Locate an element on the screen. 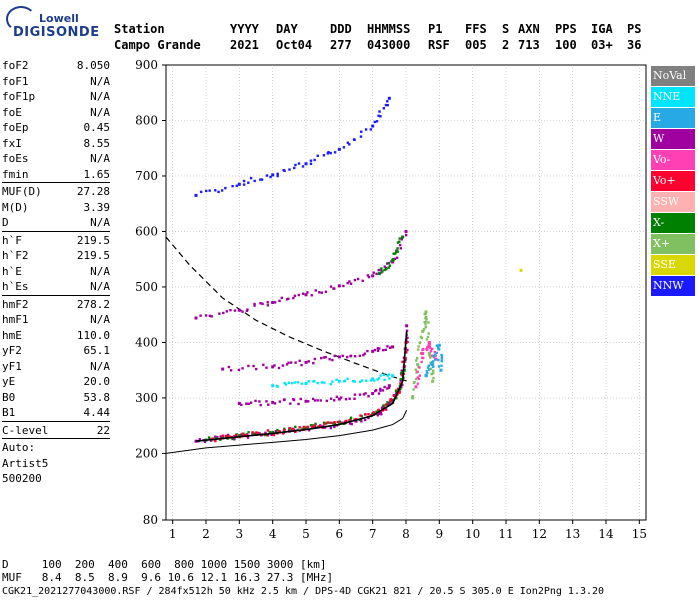 The image size is (700, 600). header-label-ps: PS is located at coordinates (634, 29).